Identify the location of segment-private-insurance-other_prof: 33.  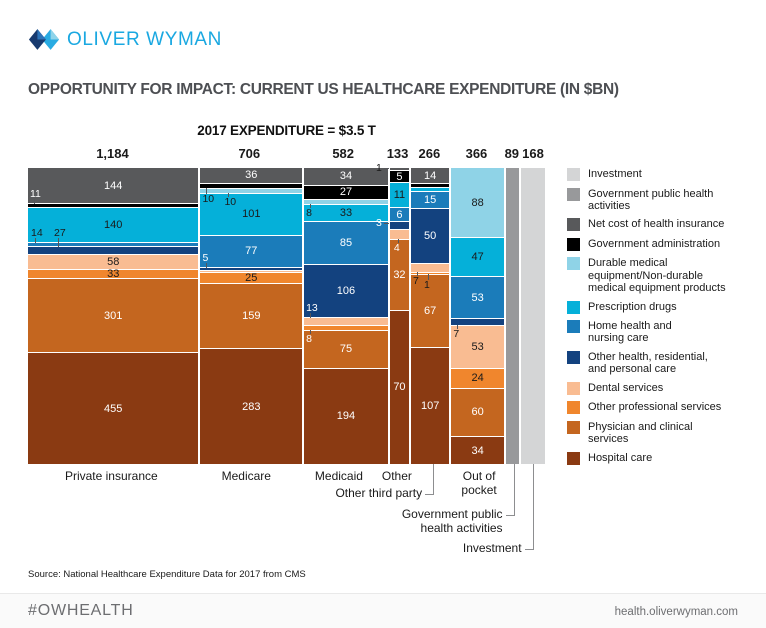
(113, 273).